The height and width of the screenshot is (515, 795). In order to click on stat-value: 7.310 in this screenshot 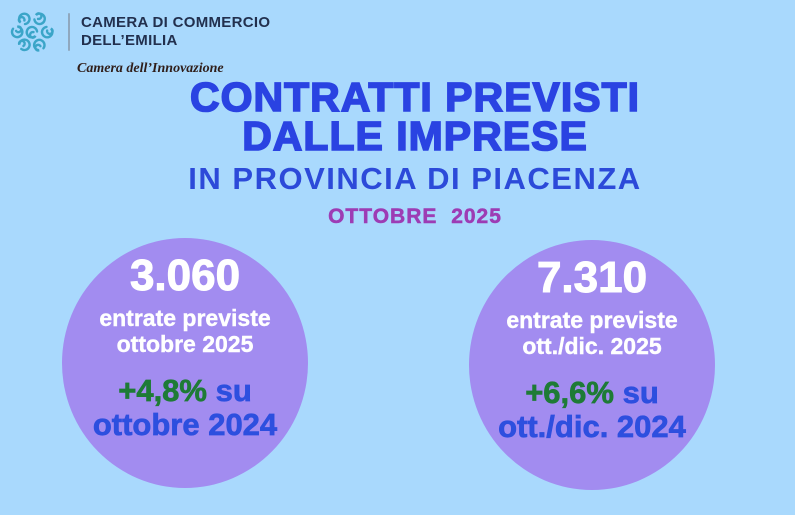, I will do `click(592, 277)`.